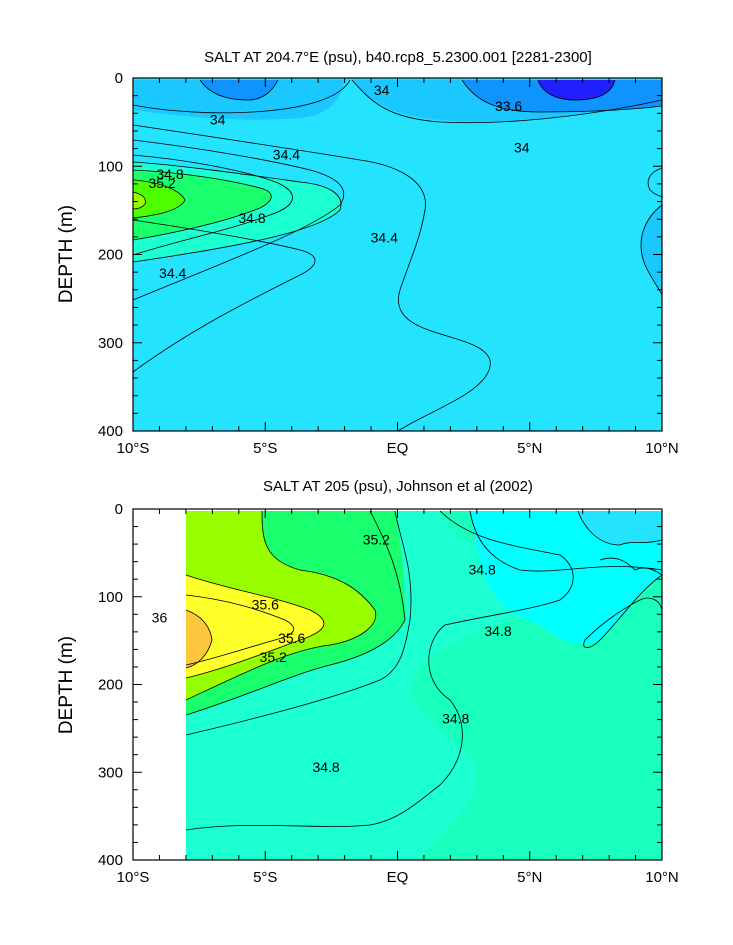  I want to click on bottom-contour-labels: 35.2 34.8 35.6 36 34.8 35.6 35.2 34.8 34.8, so click(332, 653).